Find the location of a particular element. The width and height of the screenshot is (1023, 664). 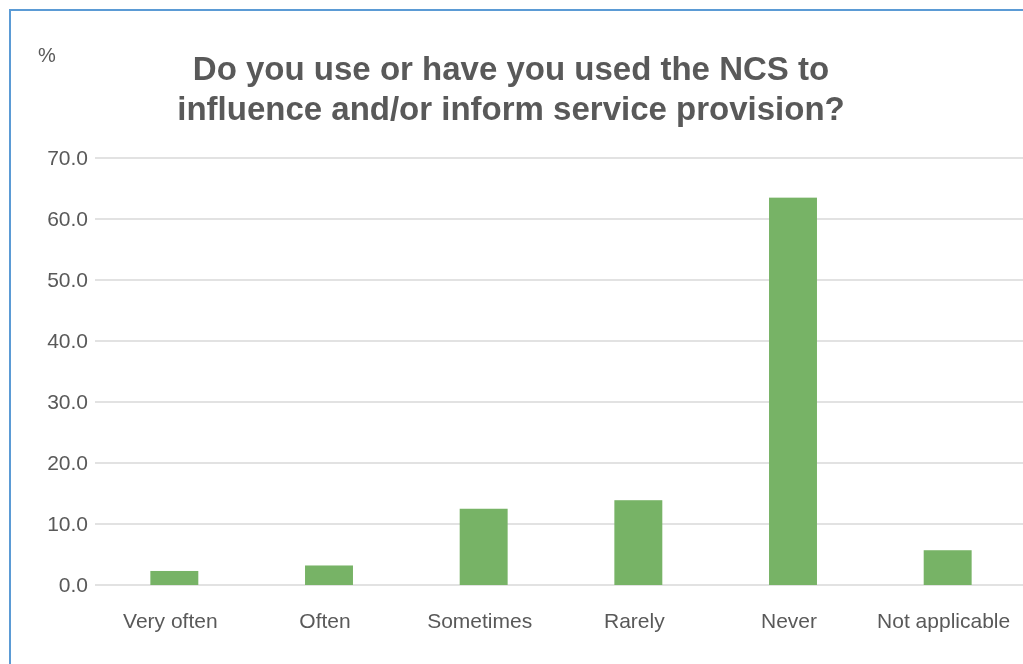

x-tick-label: Often is located at coordinates (325, 620).